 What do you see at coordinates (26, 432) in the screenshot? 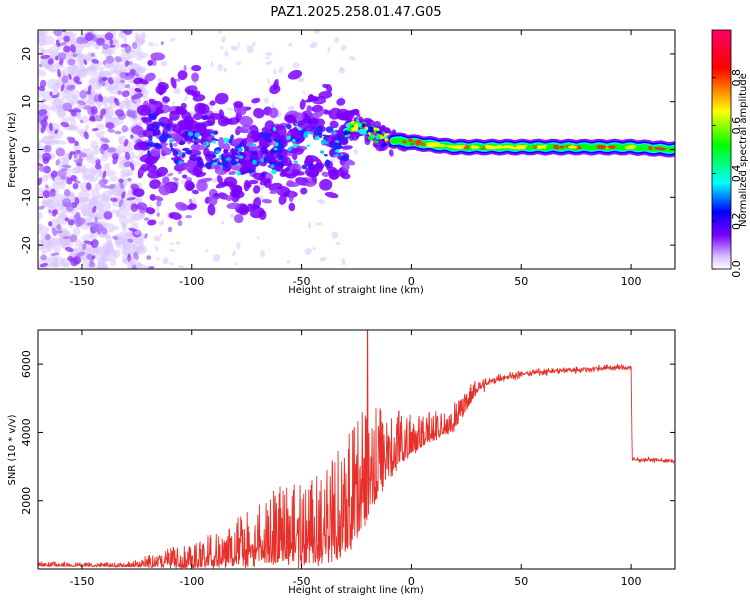
I see `y-tick-label: 4000` at bounding box center [26, 432].